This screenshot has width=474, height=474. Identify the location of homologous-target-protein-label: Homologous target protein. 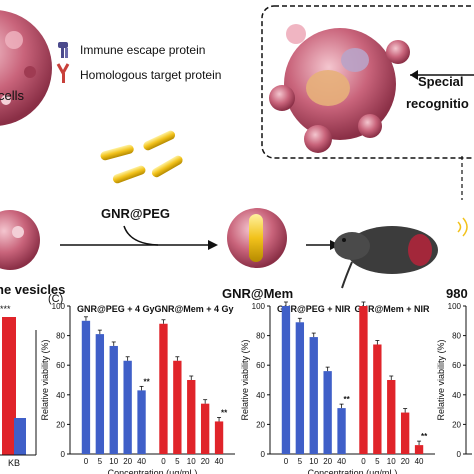
(150, 75).